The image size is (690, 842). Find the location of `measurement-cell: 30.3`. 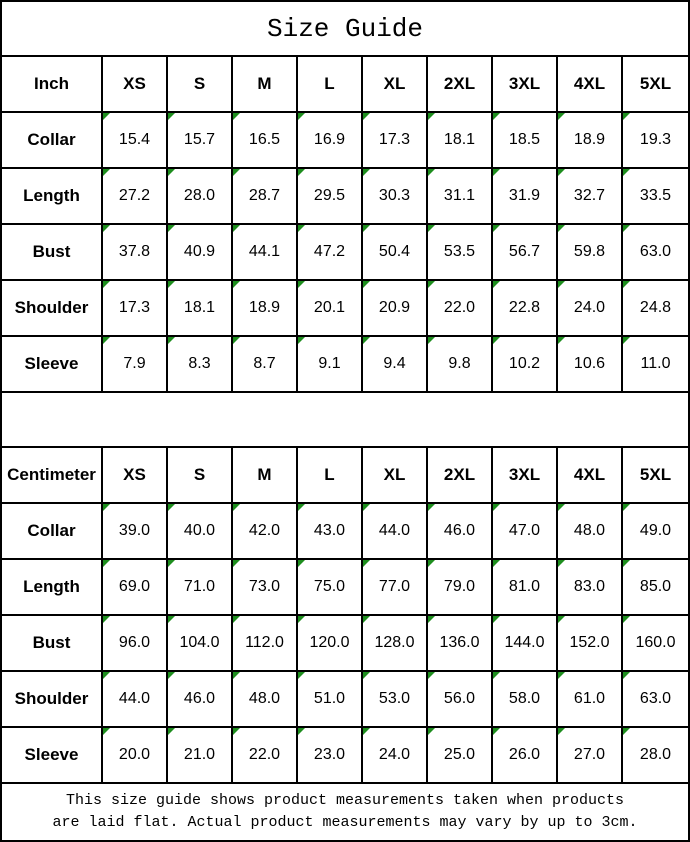

measurement-cell: 30.3 is located at coordinates (395, 197).